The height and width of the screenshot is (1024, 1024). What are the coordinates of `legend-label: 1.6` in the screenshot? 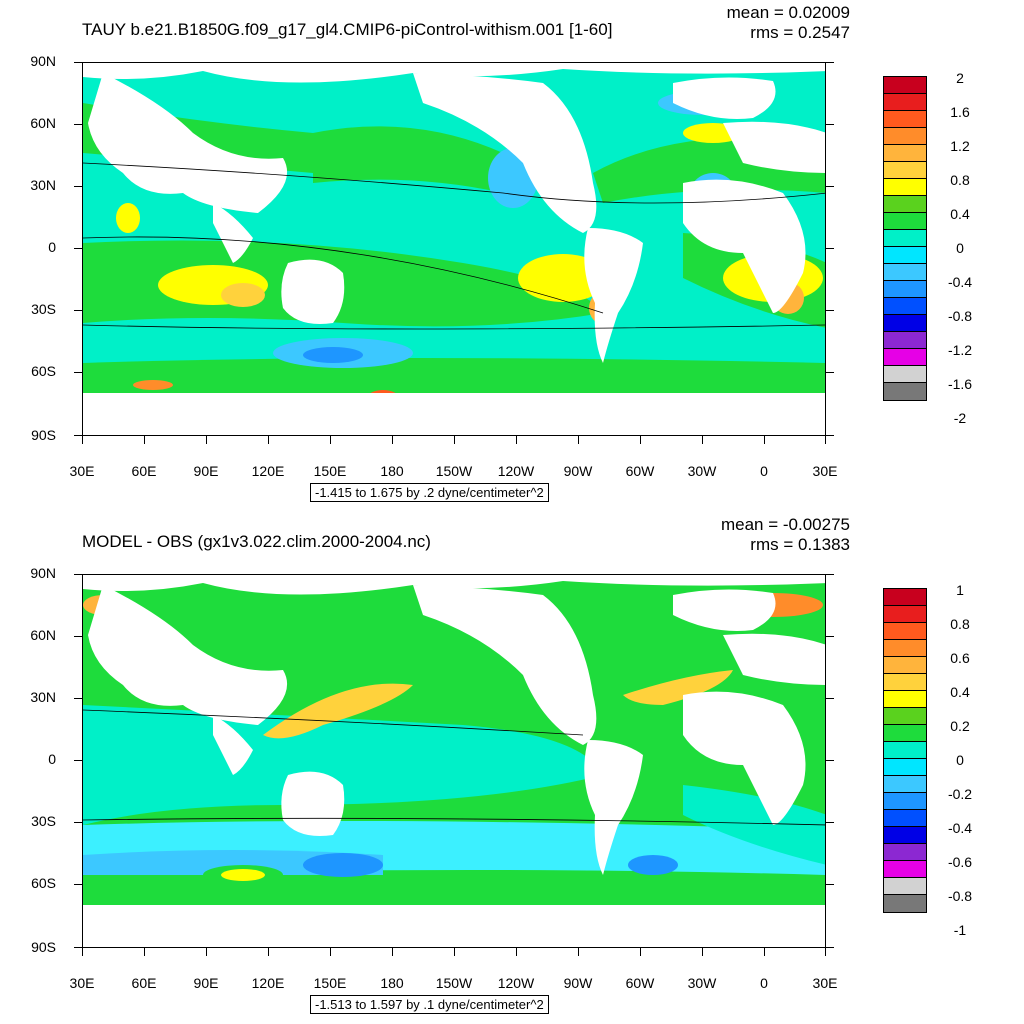 It's located at (960, 112).